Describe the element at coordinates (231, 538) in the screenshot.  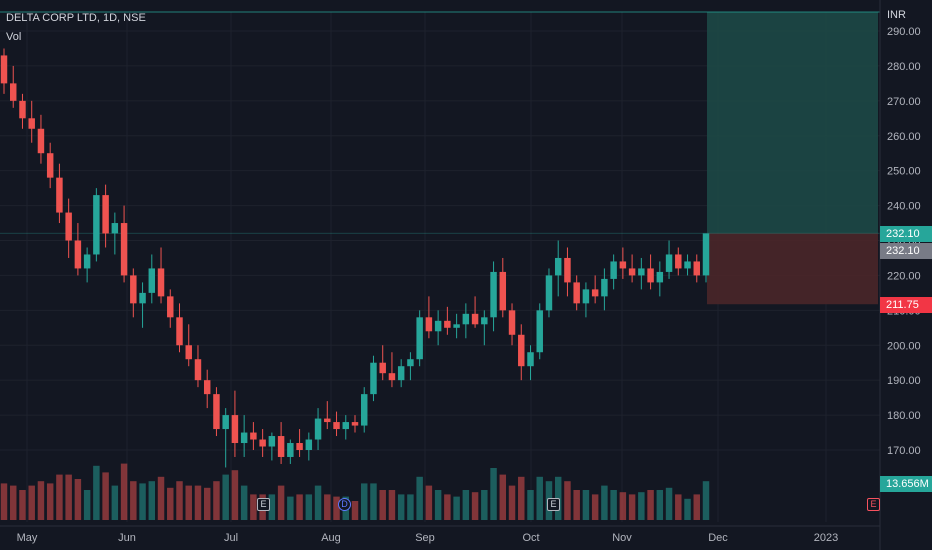
I see `x-tick-label: Jul` at that location.